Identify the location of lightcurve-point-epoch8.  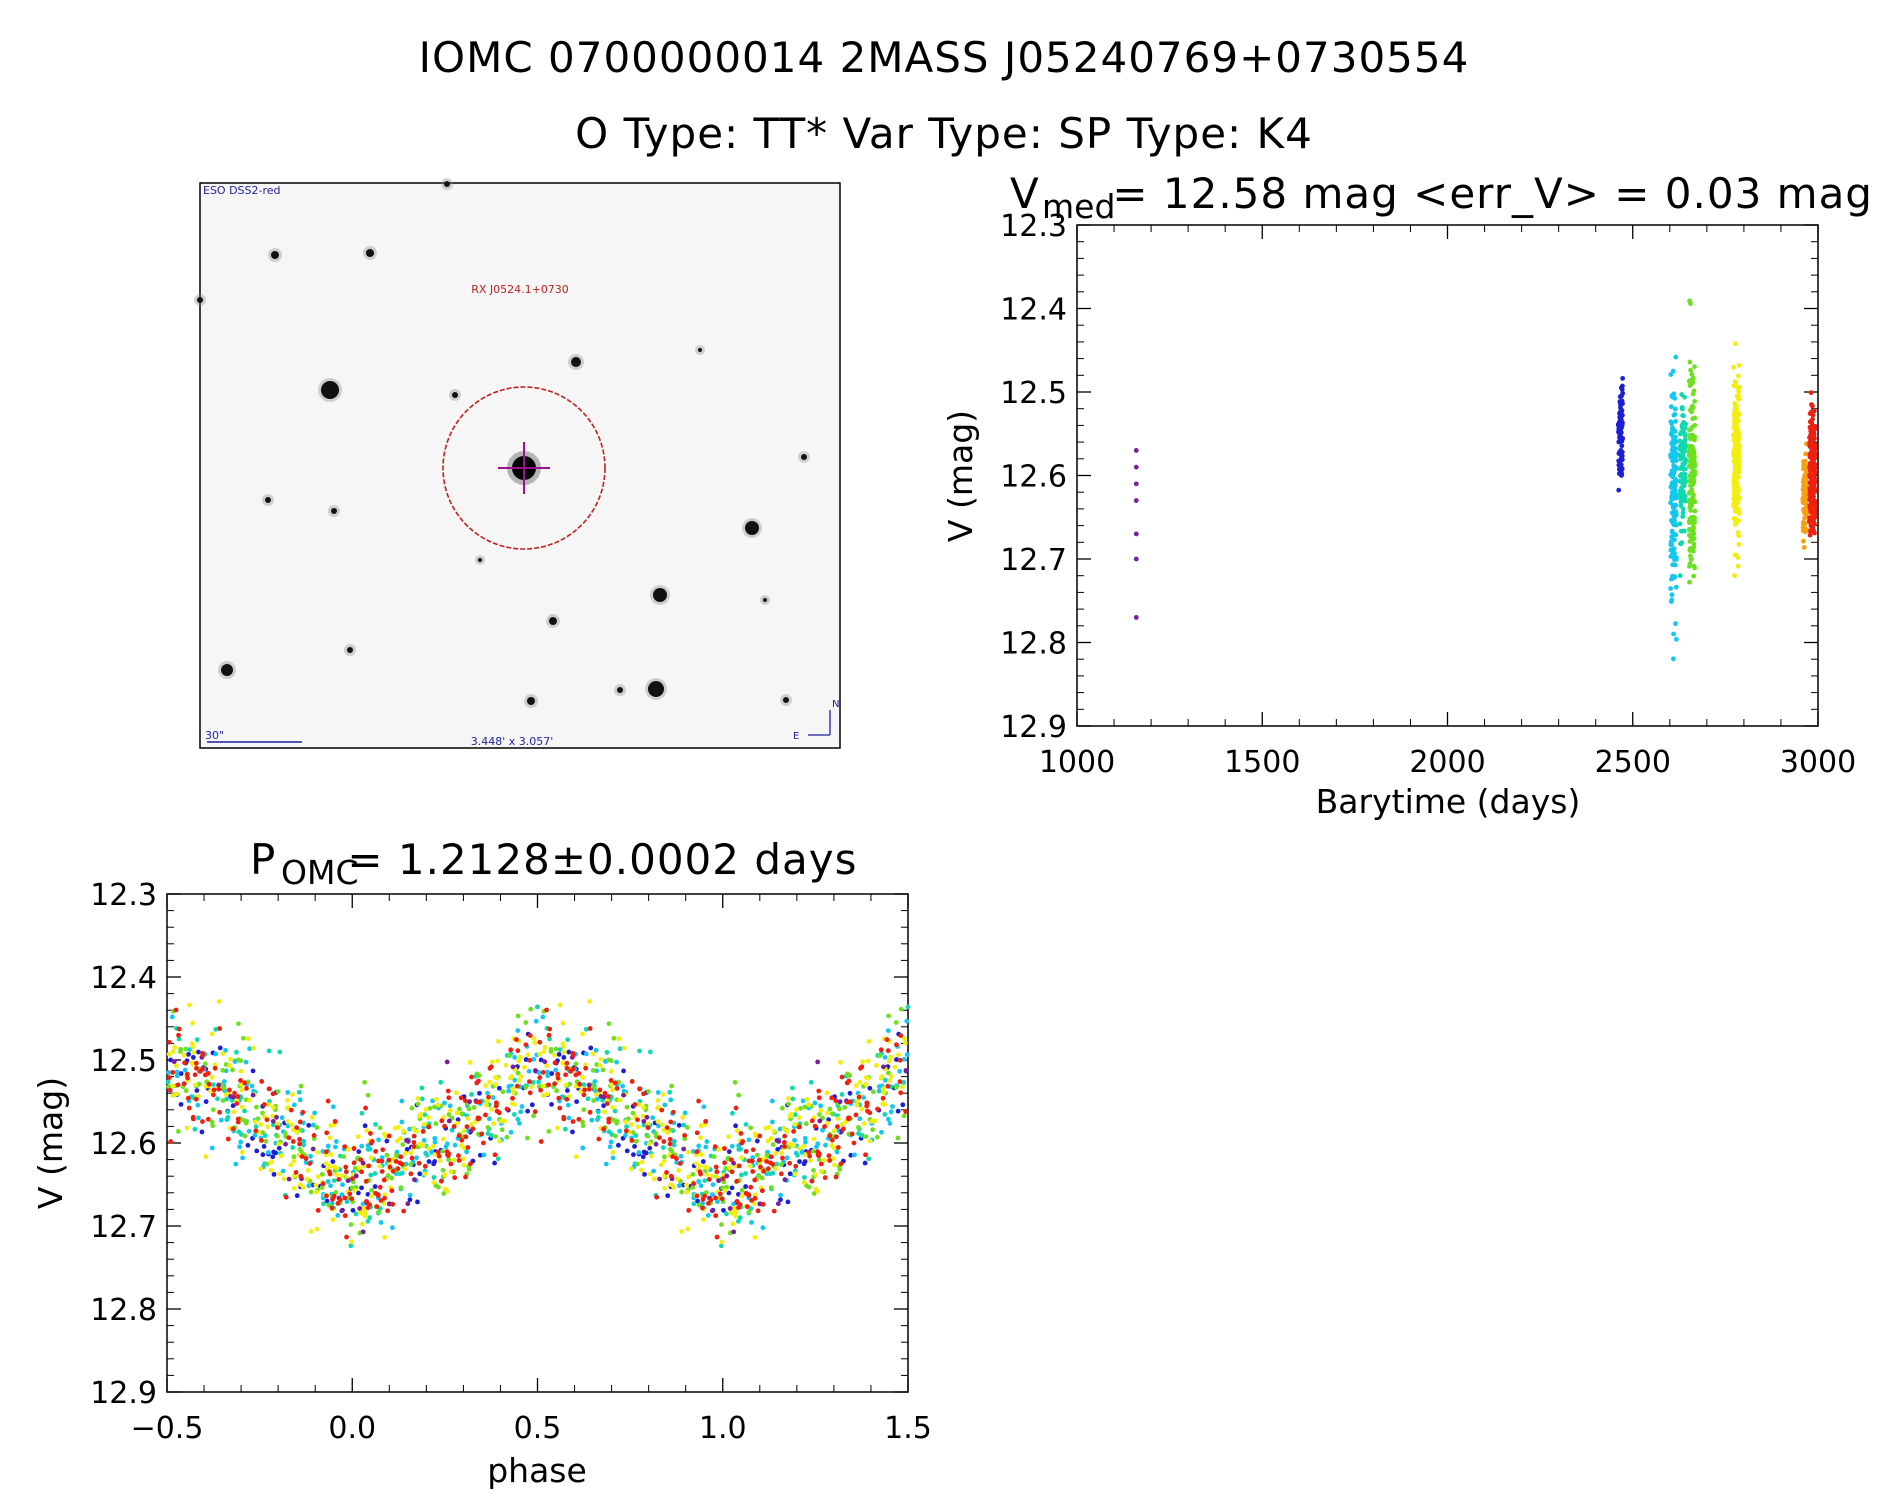
(1814, 501).